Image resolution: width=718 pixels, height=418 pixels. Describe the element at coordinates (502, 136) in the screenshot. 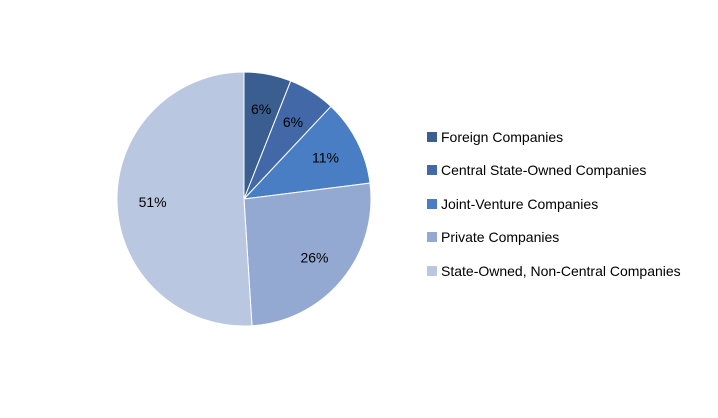

I see `legend-label: Foreign Companies` at that location.